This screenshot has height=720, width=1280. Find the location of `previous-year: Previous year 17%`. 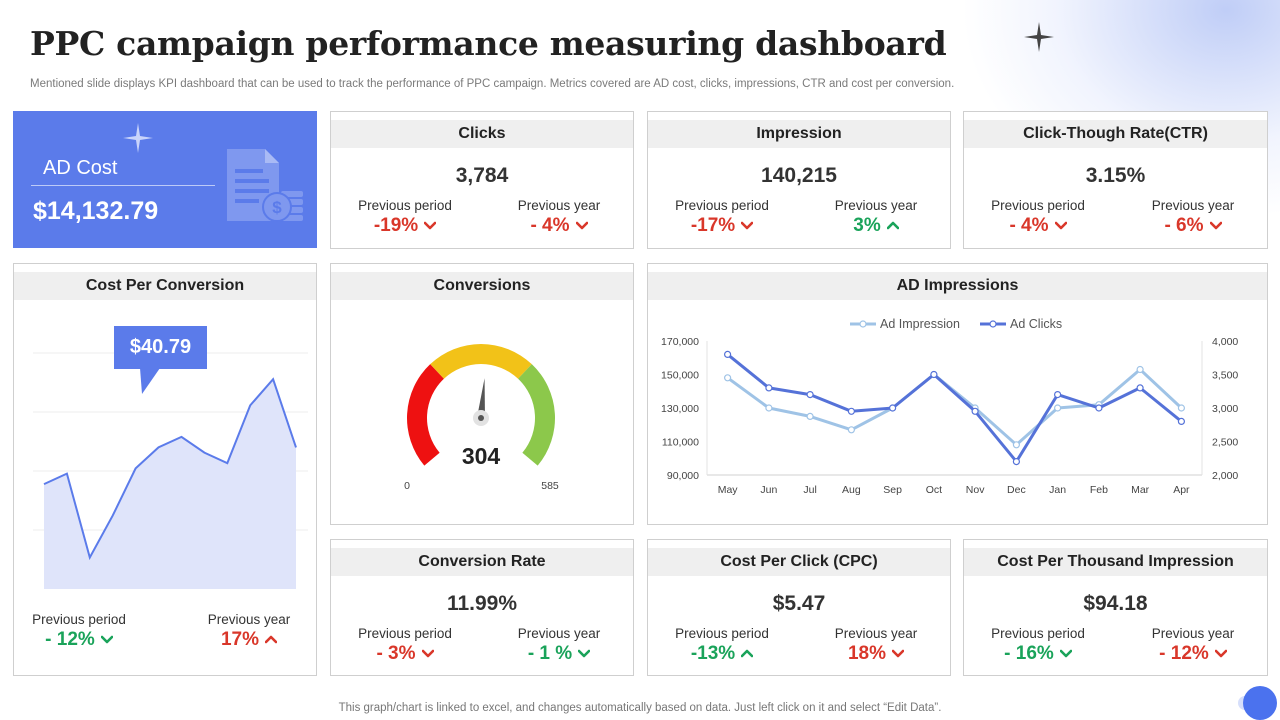

previous-year: Previous year 17% is located at coordinates (249, 631).